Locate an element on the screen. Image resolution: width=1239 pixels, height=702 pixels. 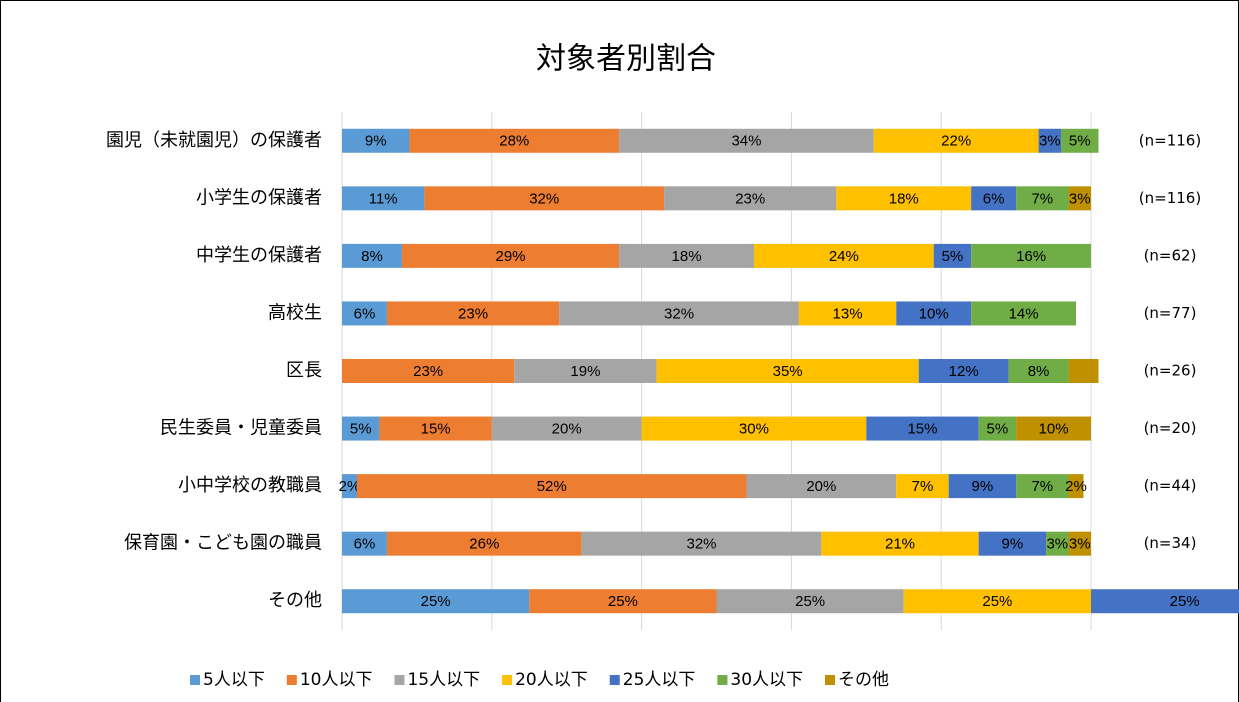
category-label: 中学生の保護者 is located at coordinates (259, 255).